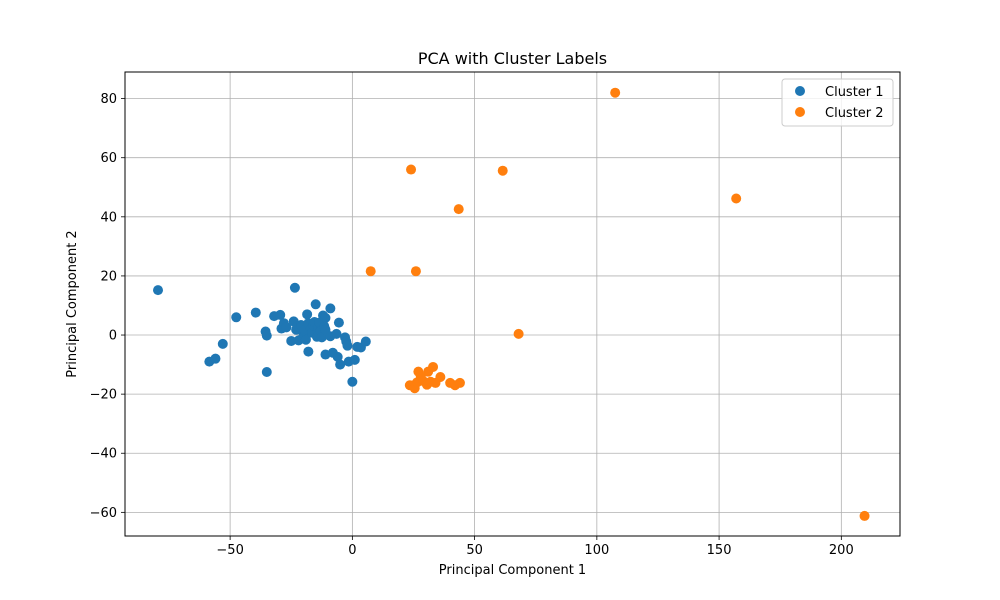  Describe the element at coordinates (103, 513) in the screenshot. I see `y-tick-label: −60` at that location.